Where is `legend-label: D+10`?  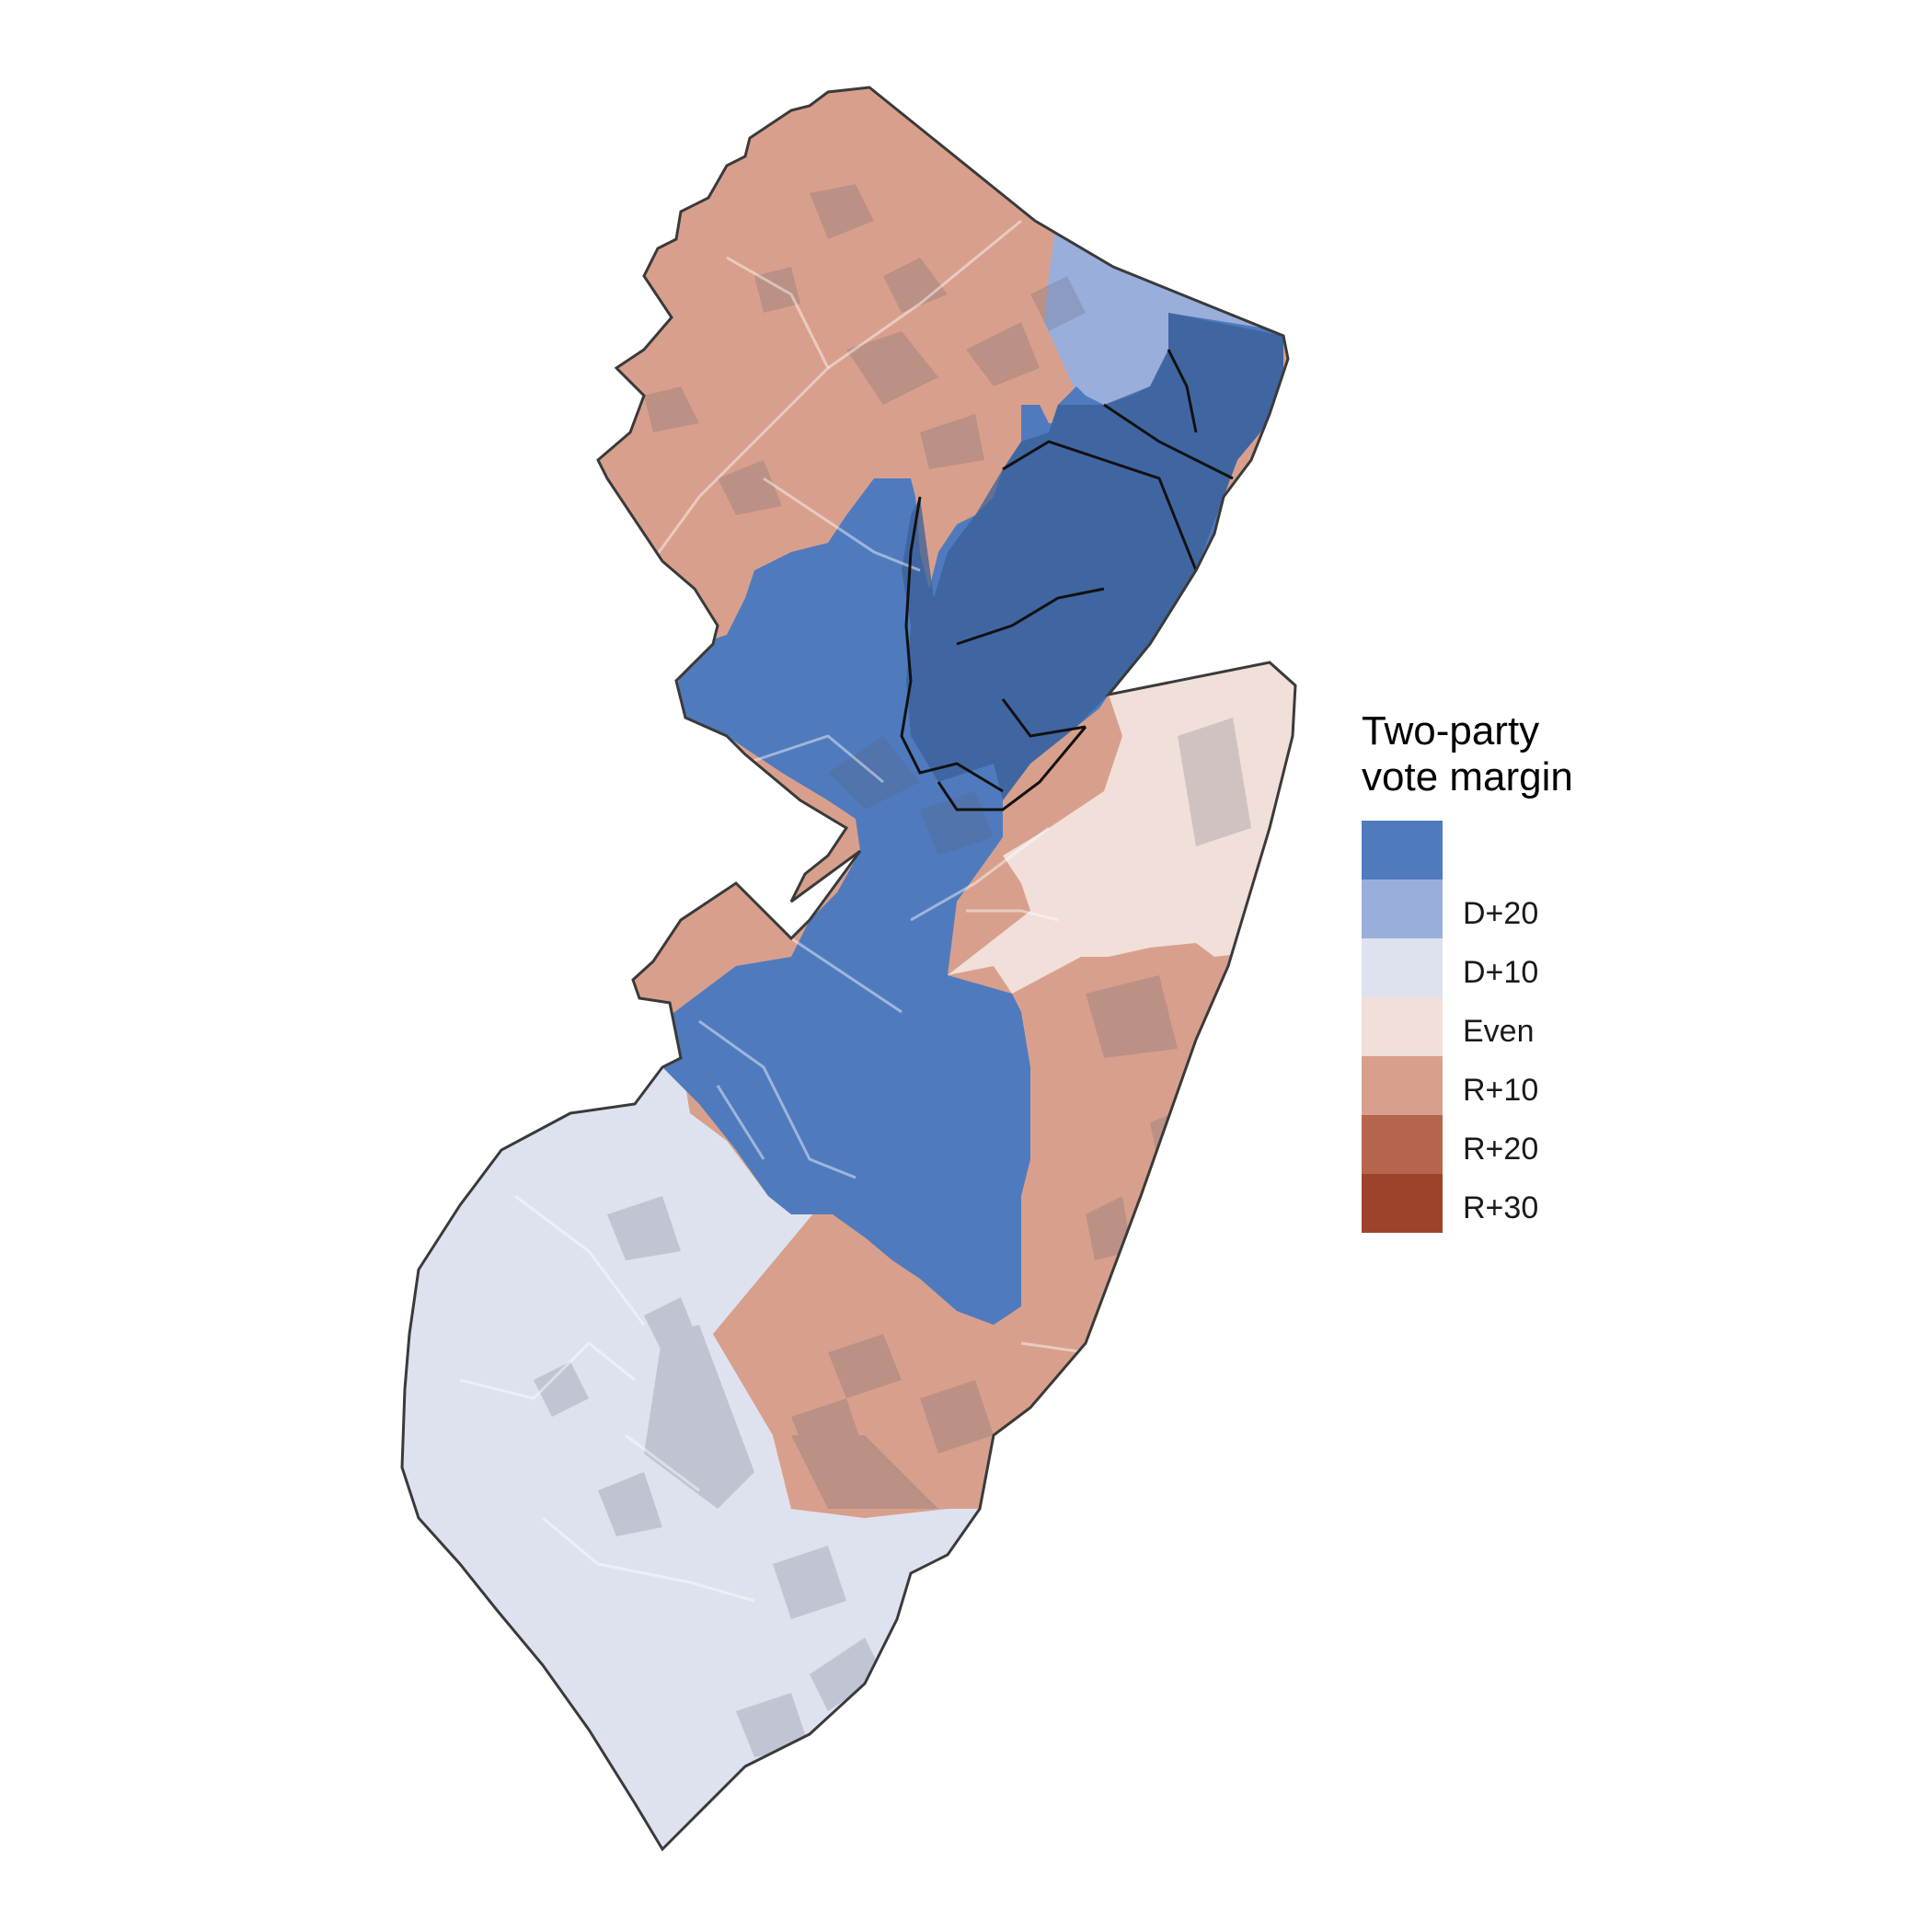
legend-label: D+10 is located at coordinates (1501, 972).